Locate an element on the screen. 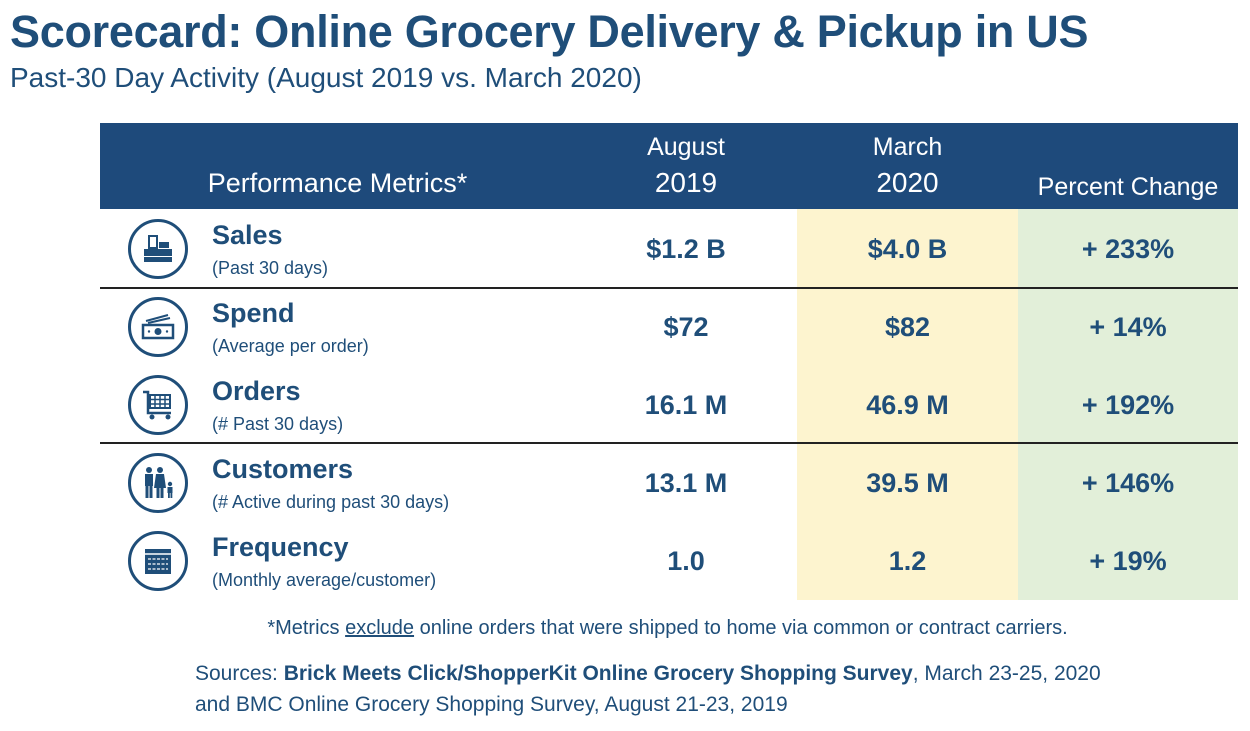 The width and height of the screenshot is (1250, 731). table-row: Spend (Average per order) $72 $82 + 14% is located at coordinates (669, 327).